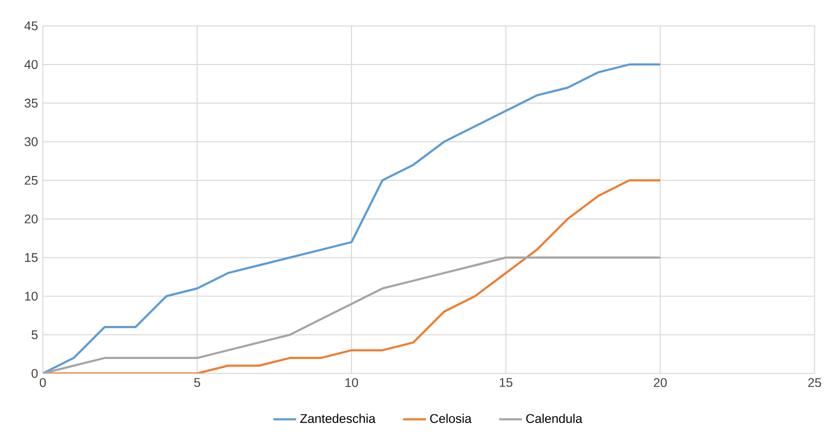 The height and width of the screenshot is (439, 826). I want to click on y-tick-label: 0, so click(35, 373).